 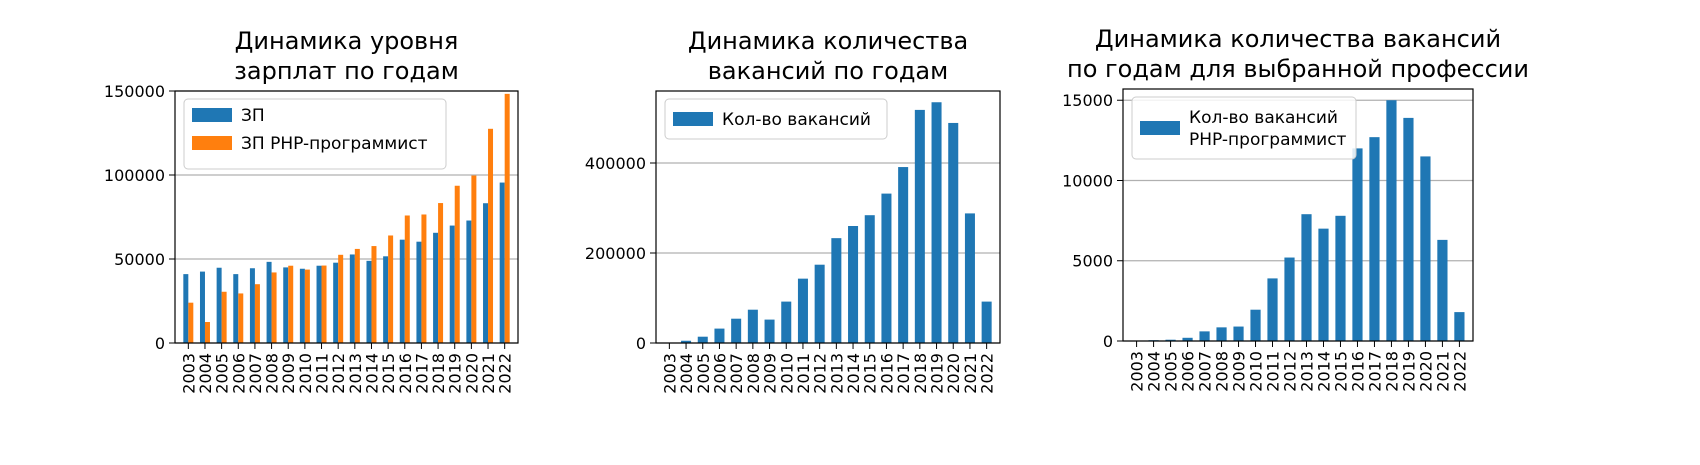 I want to click on y-tick-label: 15000, so click(x=1087, y=100).